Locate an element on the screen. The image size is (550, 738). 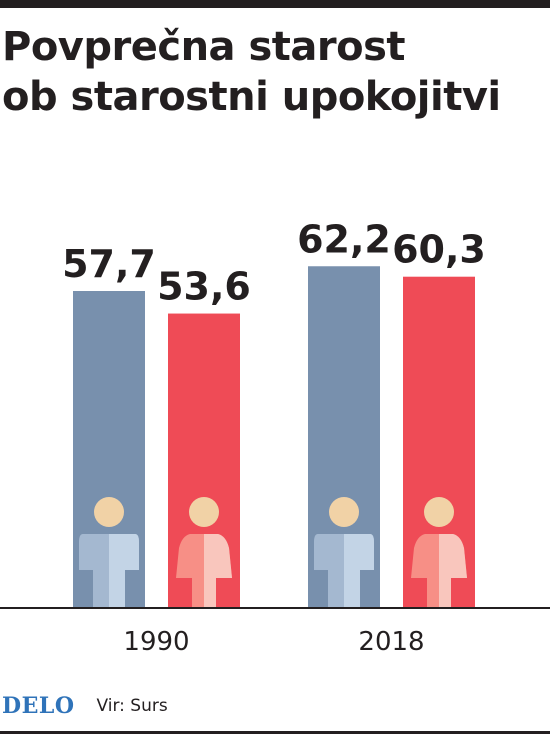
data-label-women-1990: 53,6 is located at coordinates (204, 287).